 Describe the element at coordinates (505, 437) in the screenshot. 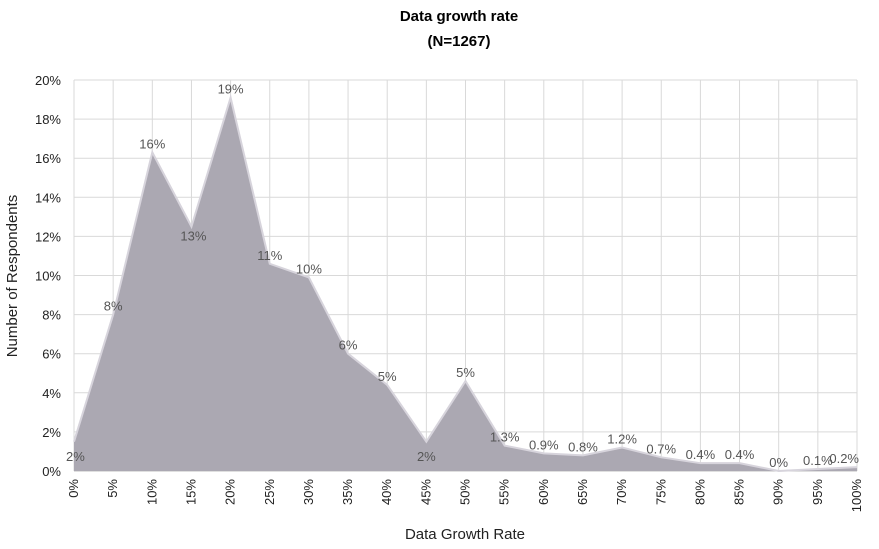

I see `data-label: 1.3%` at that location.